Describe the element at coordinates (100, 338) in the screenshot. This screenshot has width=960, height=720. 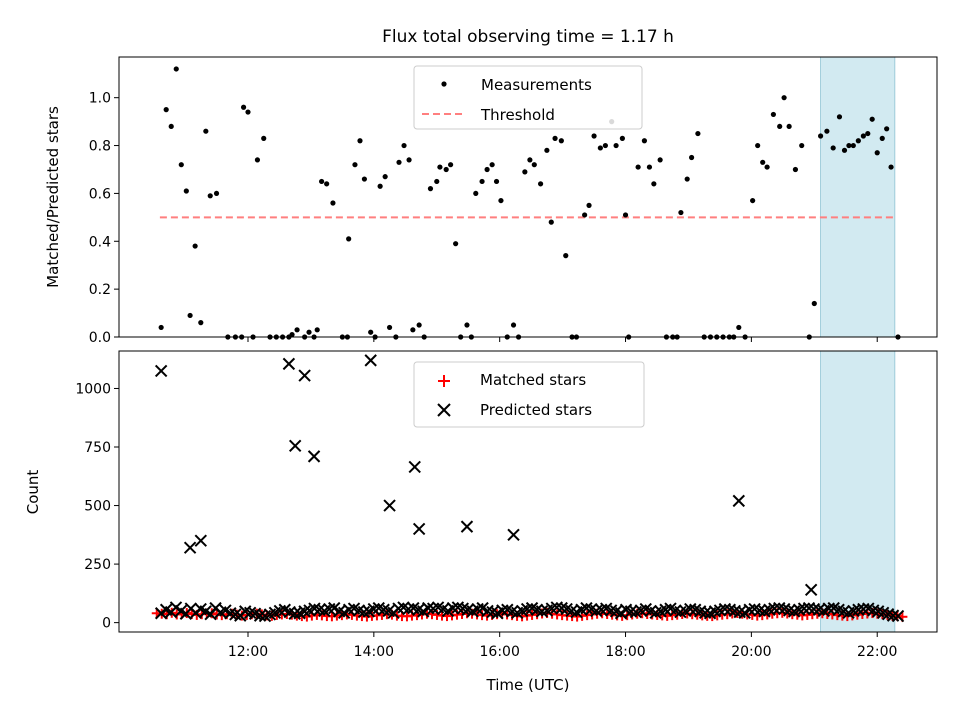
I see `top-ytick-label: 0.0` at that location.